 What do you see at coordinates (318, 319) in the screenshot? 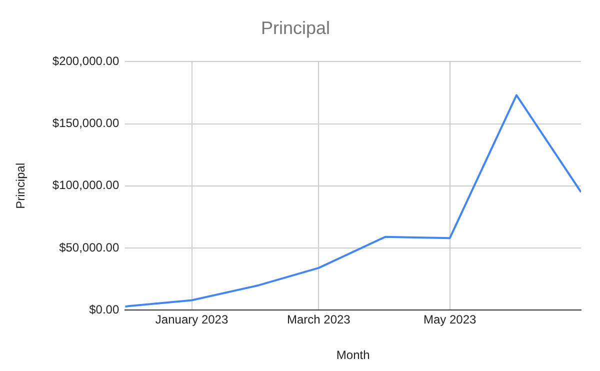
I see `x-tick-label: March 2023` at bounding box center [318, 319].